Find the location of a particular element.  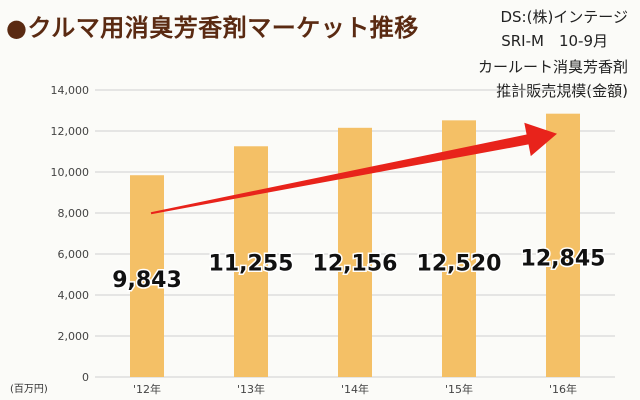

data-label: 12,845 is located at coordinates (563, 259).